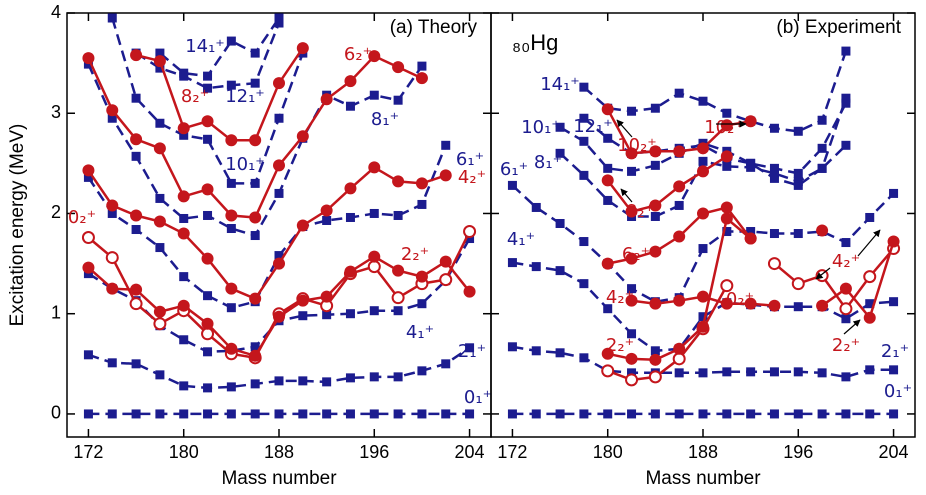  What do you see at coordinates (548, 162) in the screenshot?
I see `state-label: 8₁⁺` at bounding box center [548, 162].